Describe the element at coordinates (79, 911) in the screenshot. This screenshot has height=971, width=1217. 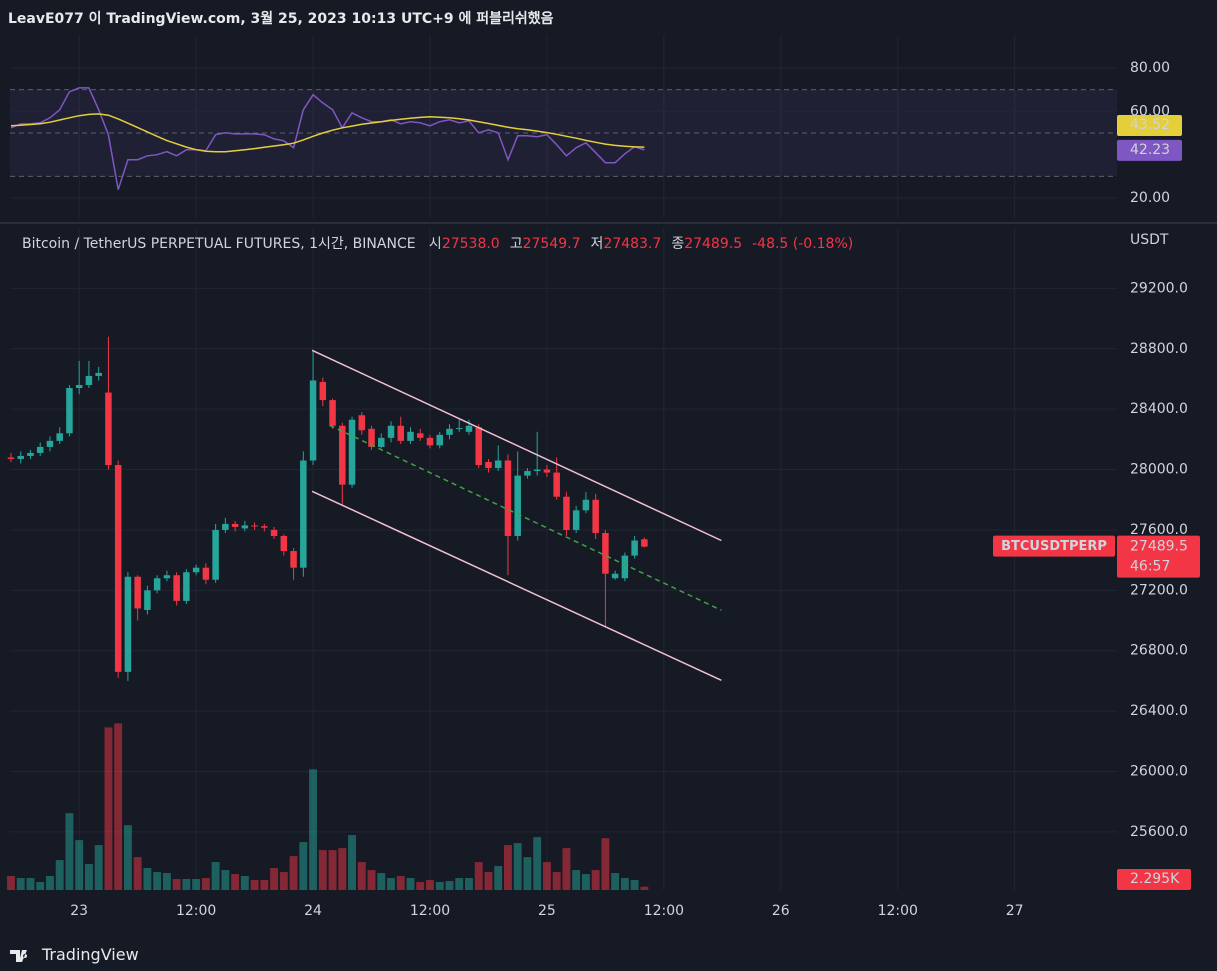
I see `x-tick-label: 23` at that location.